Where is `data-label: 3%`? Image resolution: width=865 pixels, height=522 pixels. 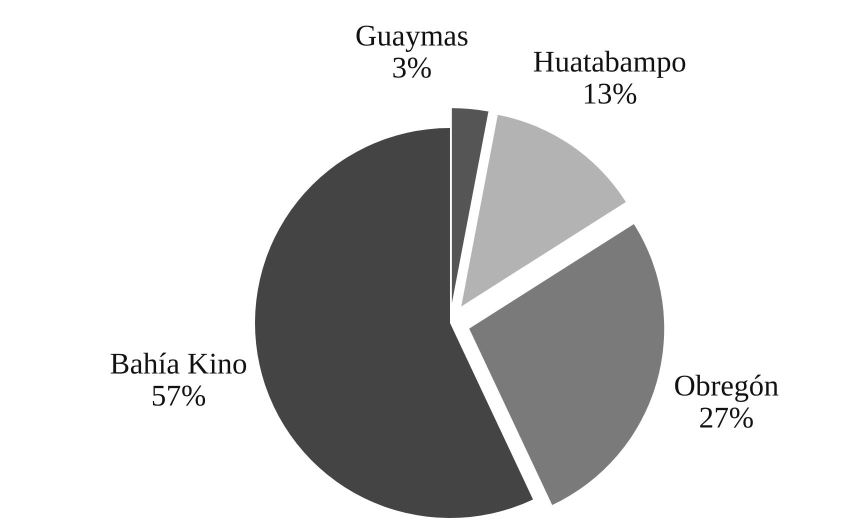 data-label: 3% is located at coordinates (412, 68).